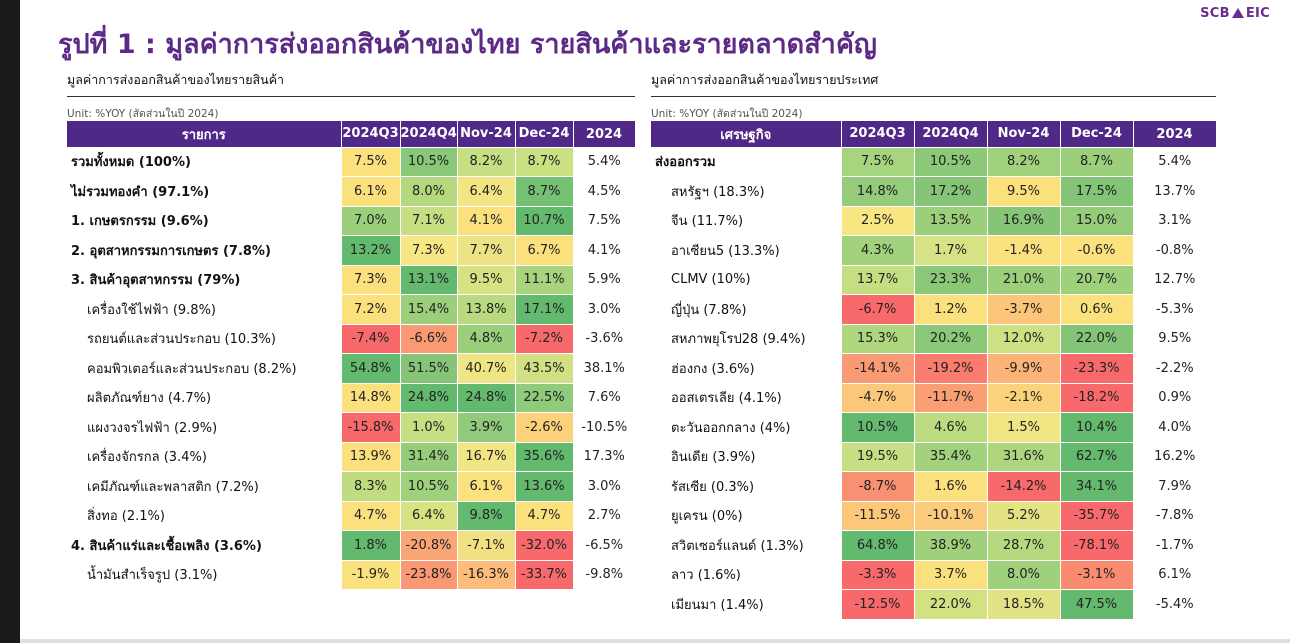  Describe the element at coordinates (707, 517) in the screenshot. I see `row-label: ยูเครน (0%)` at that location.